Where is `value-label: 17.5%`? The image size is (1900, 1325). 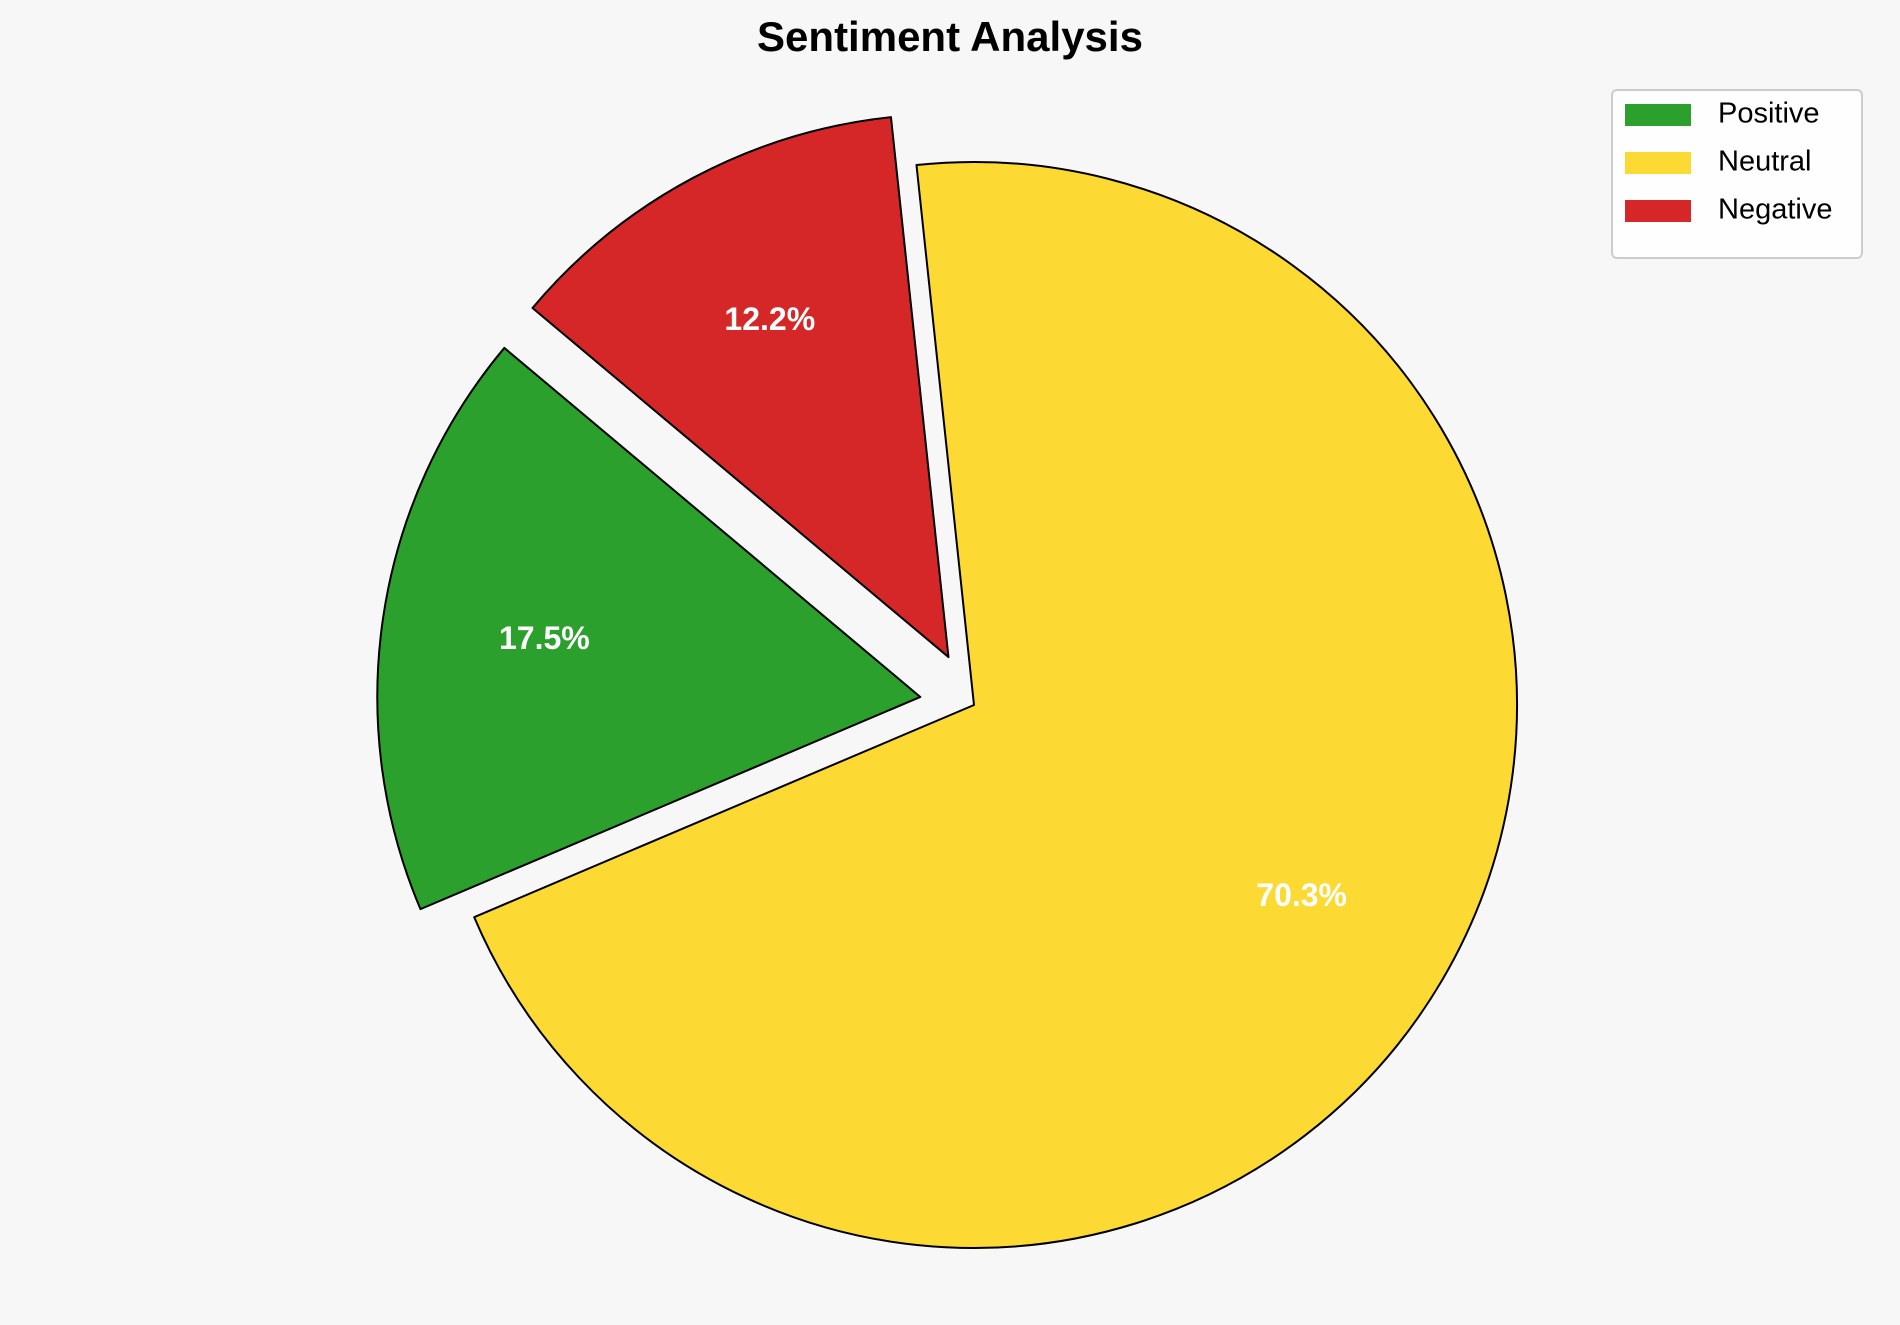
value-label: 17.5% is located at coordinates (544, 638).